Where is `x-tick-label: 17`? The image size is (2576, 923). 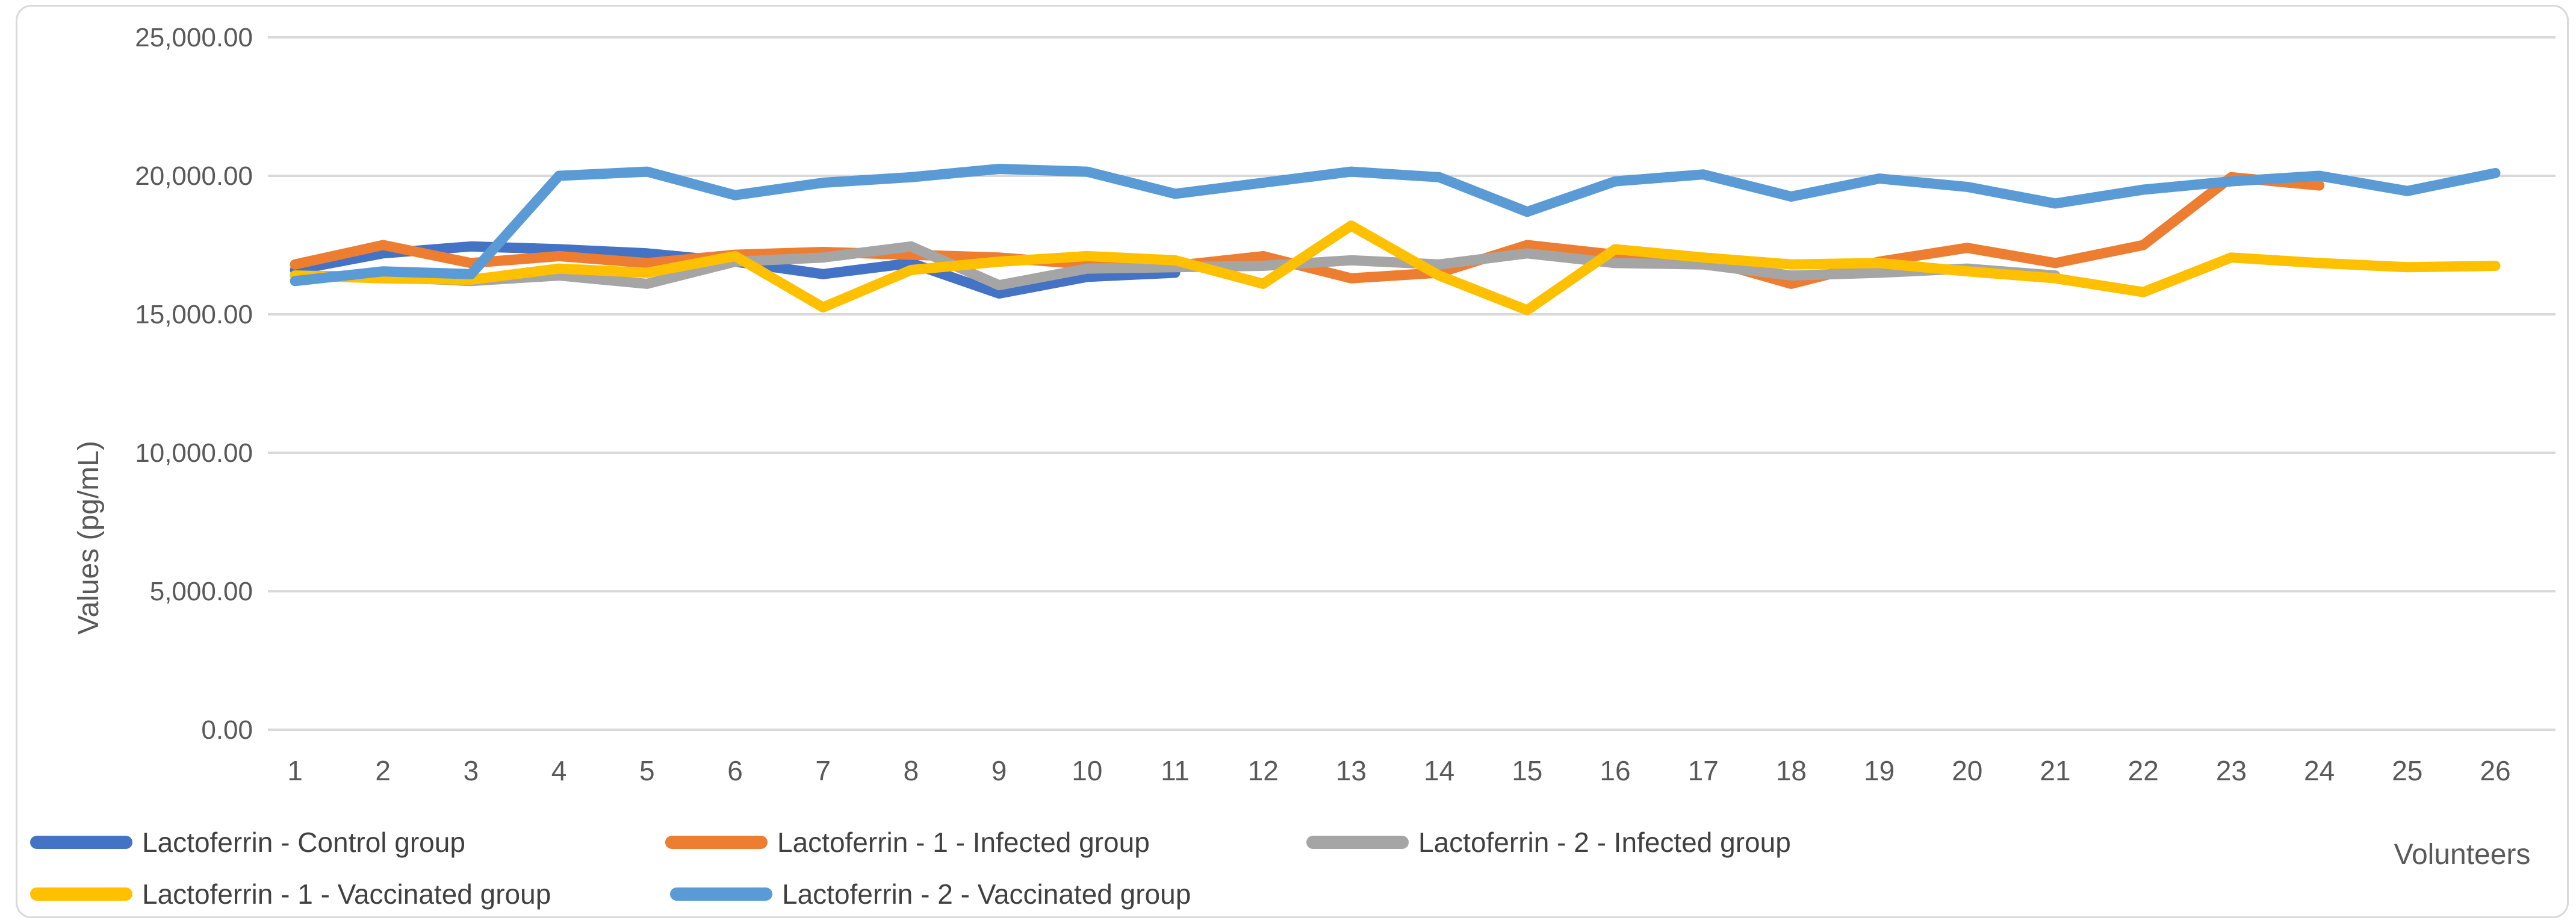 x-tick-label: 17 is located at coordinates (1703, 770).